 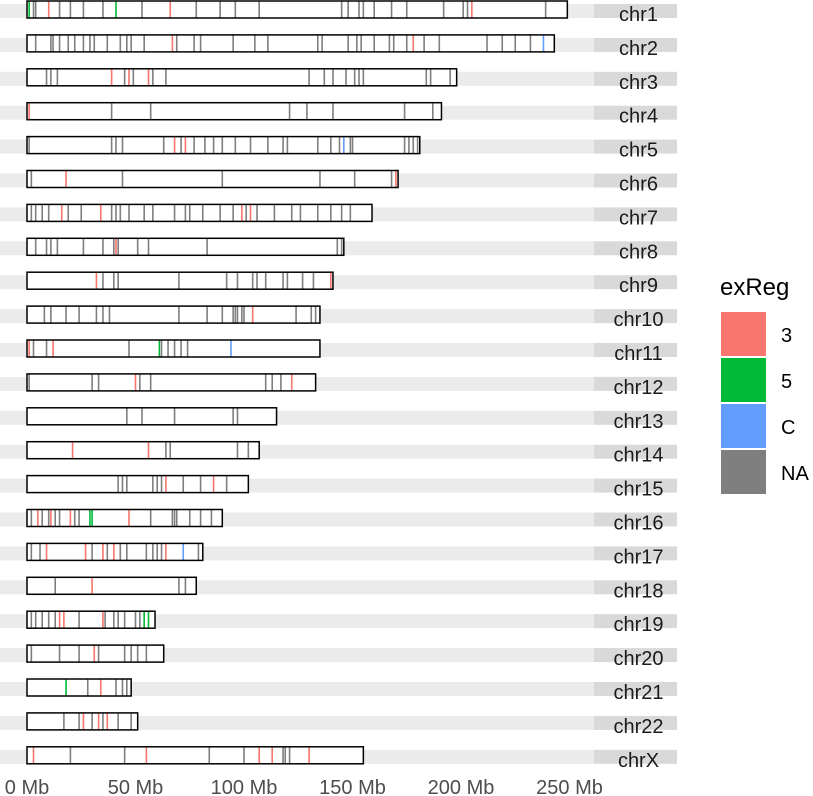 I want to click on legend: exReg 3 5 C NA, so click(x=764, y=384).